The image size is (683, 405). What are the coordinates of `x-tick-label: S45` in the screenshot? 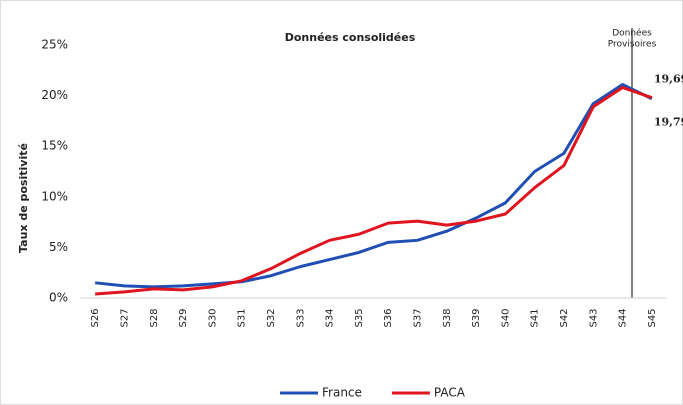 It's located at (652, 317).